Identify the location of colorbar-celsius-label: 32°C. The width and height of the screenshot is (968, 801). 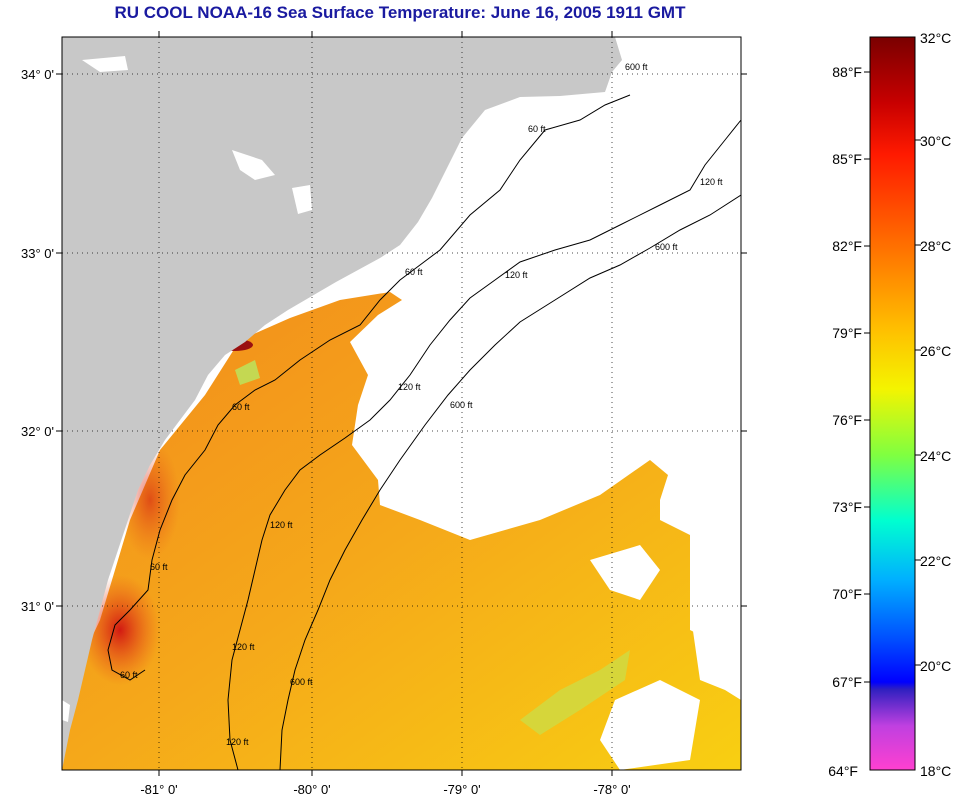
(935, 38).